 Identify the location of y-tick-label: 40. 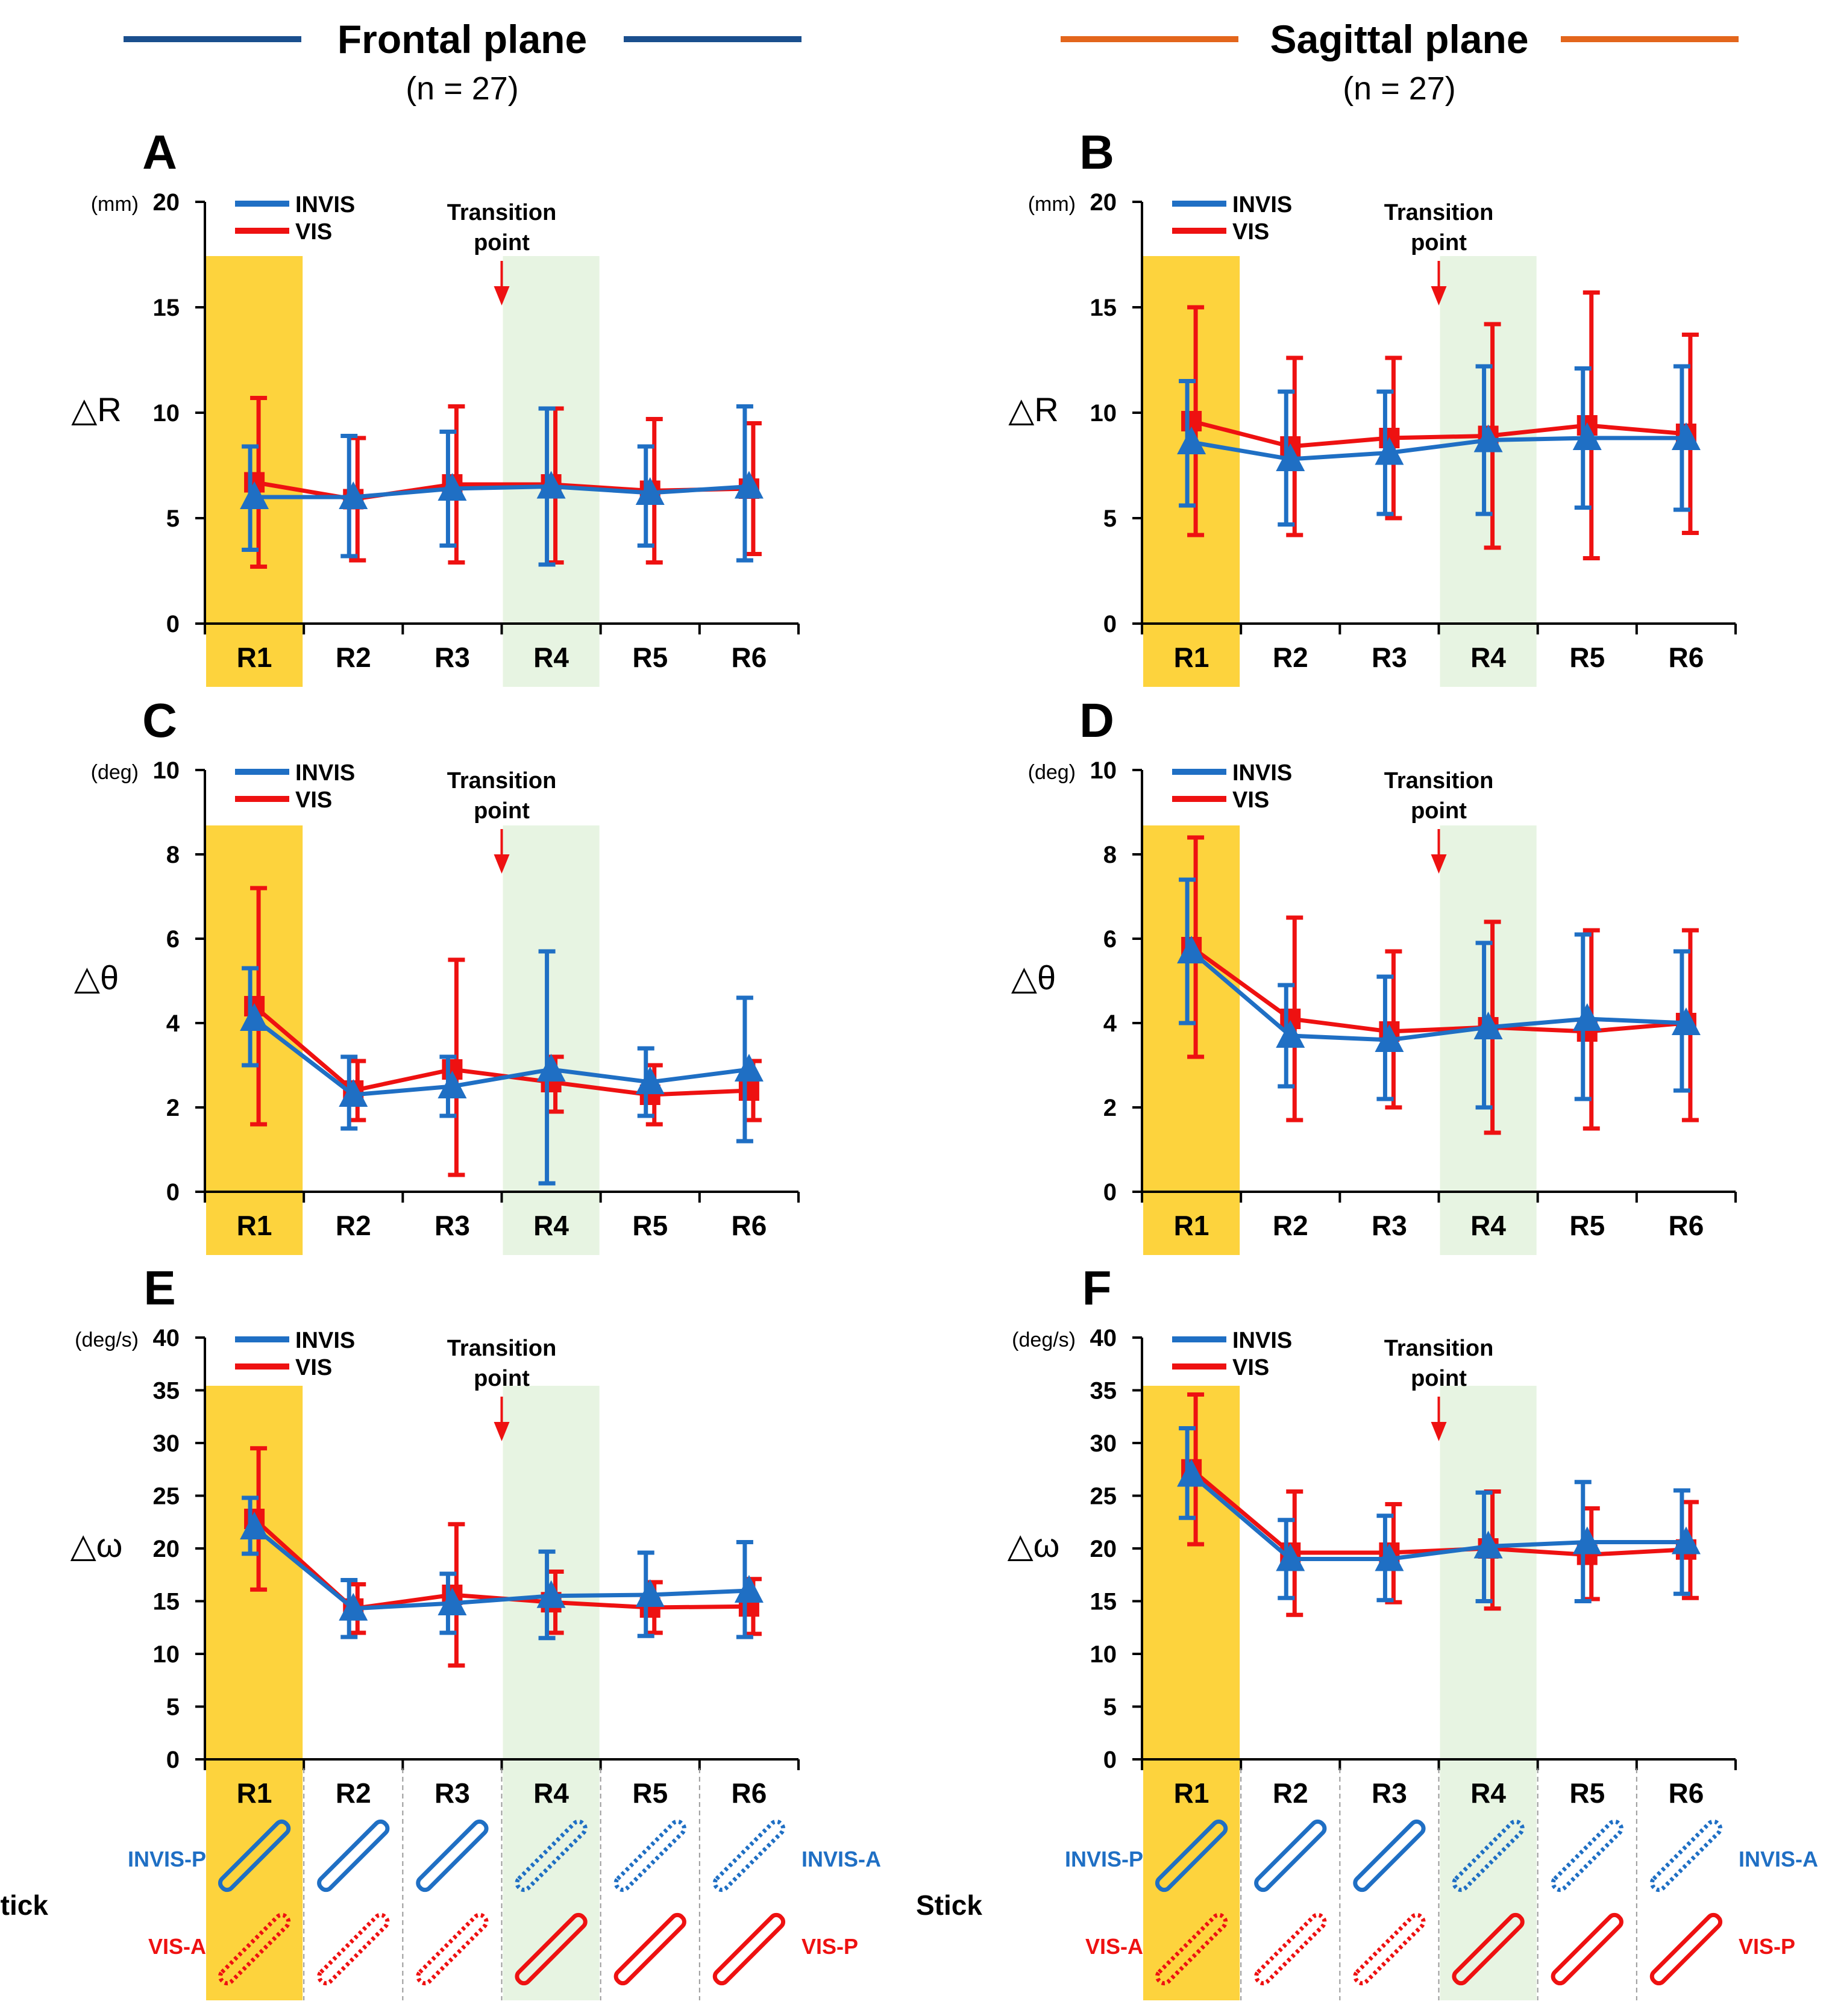
(1103, 1338).